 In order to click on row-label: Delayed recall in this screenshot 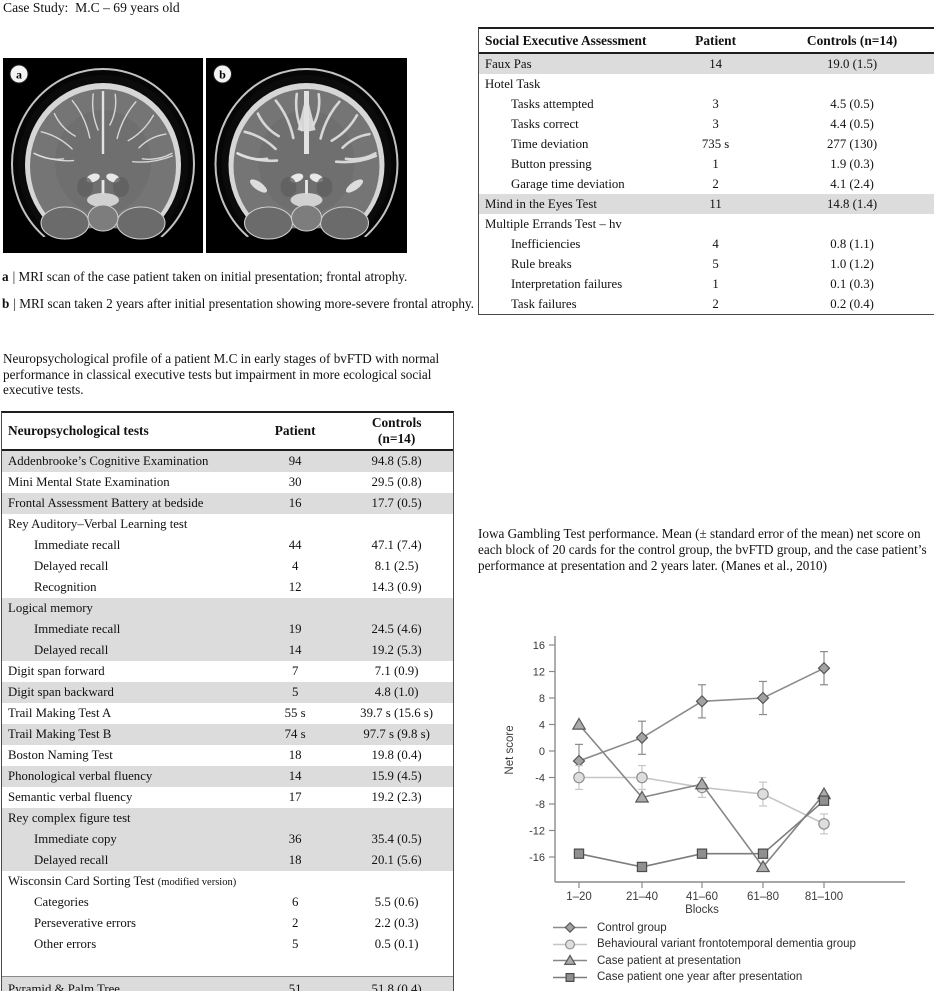, I will do `click(71, 860)`.